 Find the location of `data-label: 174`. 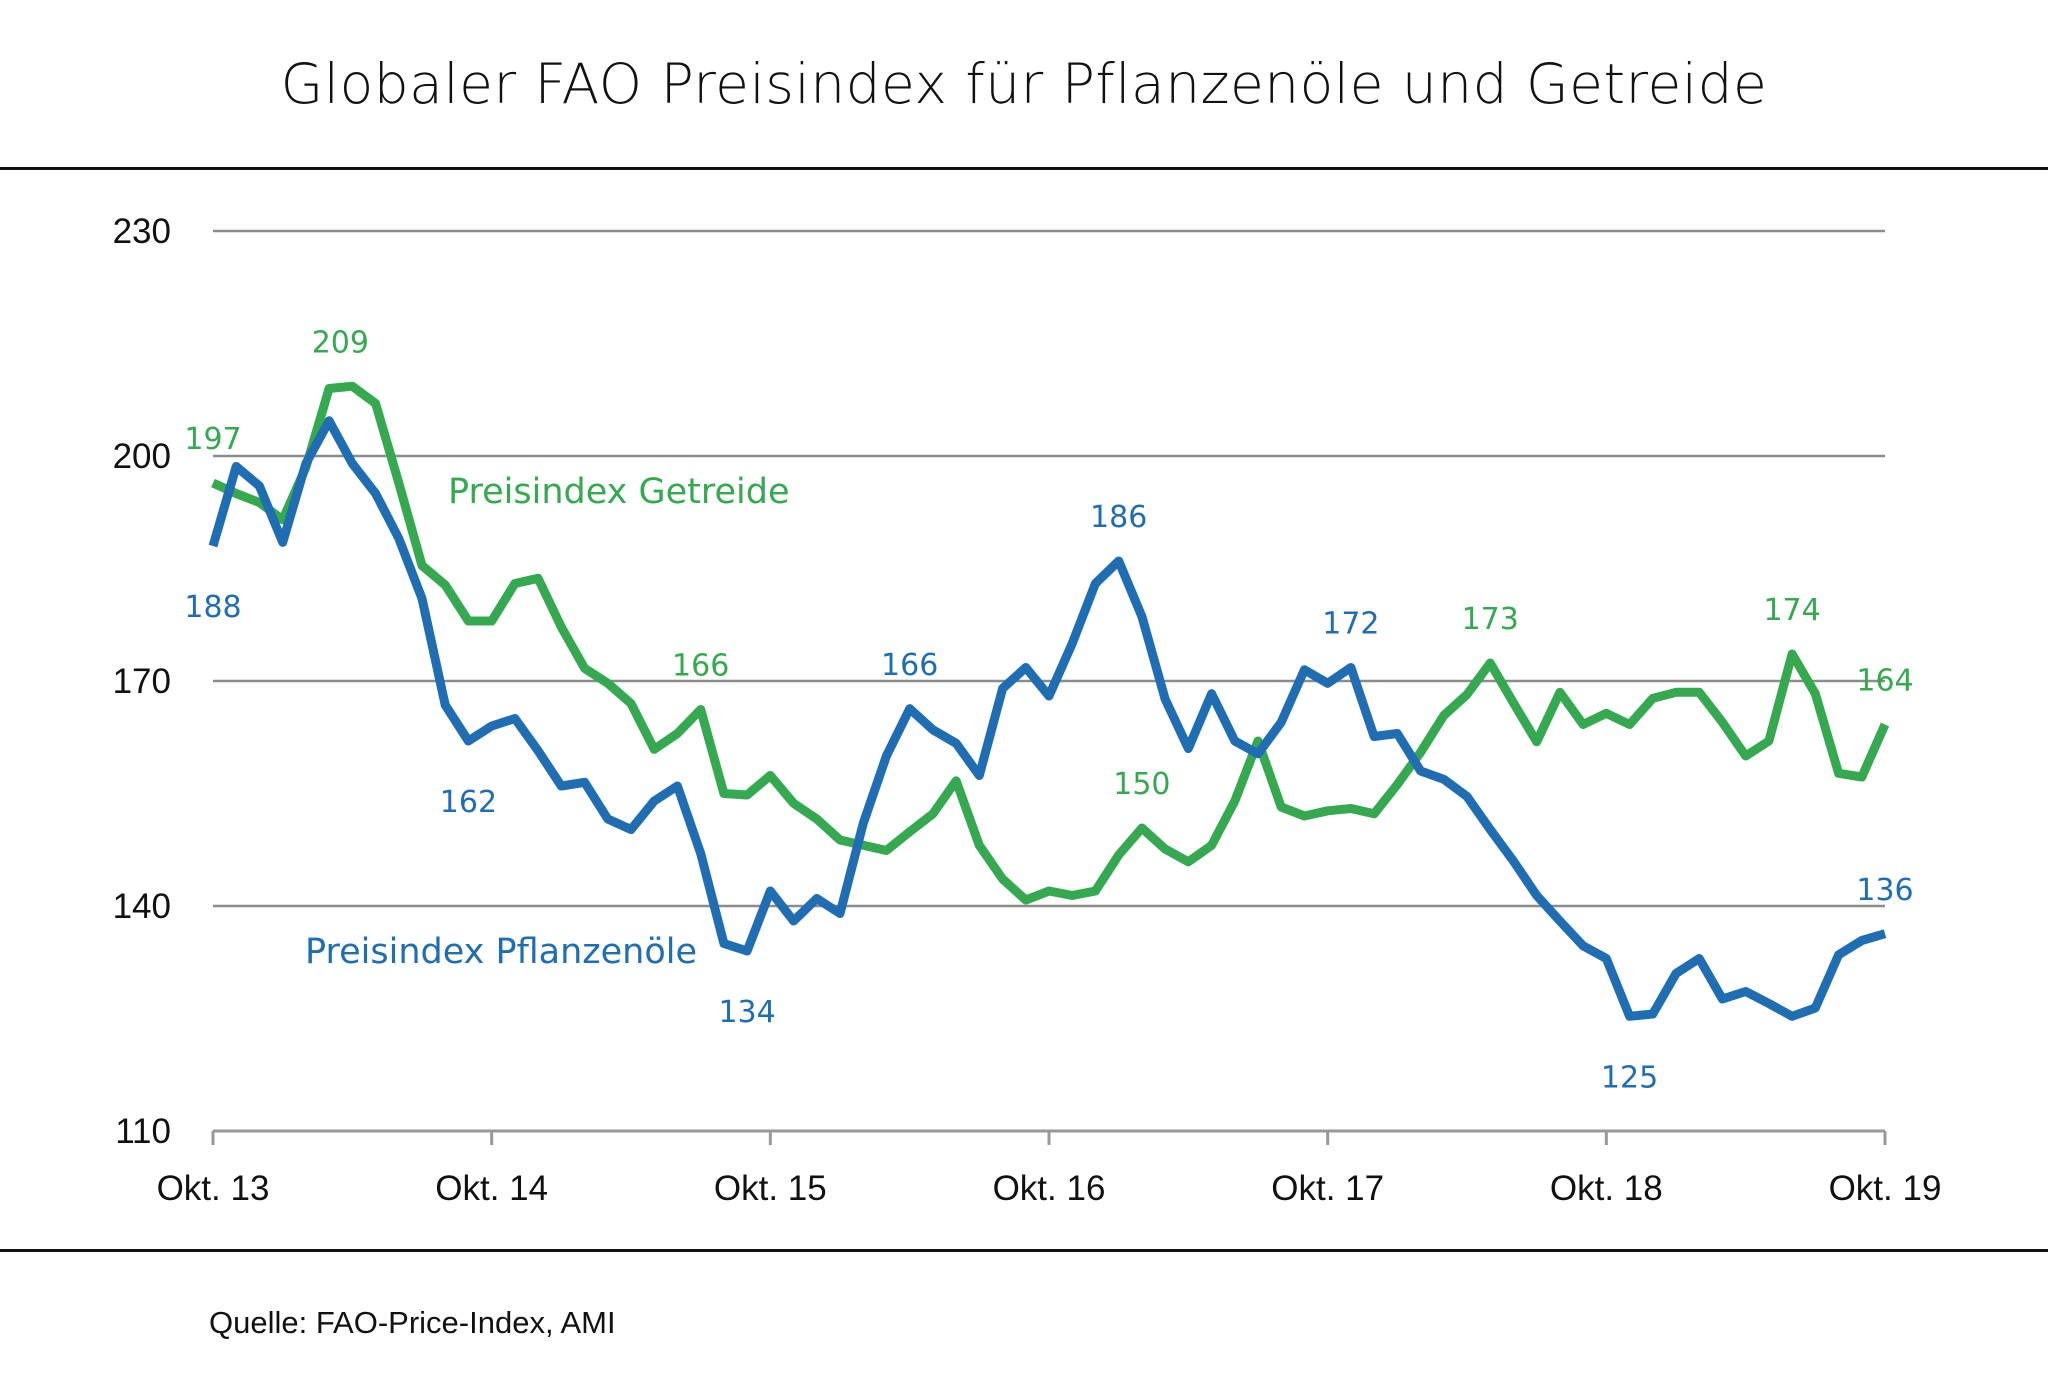

data-label: 174 is located at coordinates (1791, 610).